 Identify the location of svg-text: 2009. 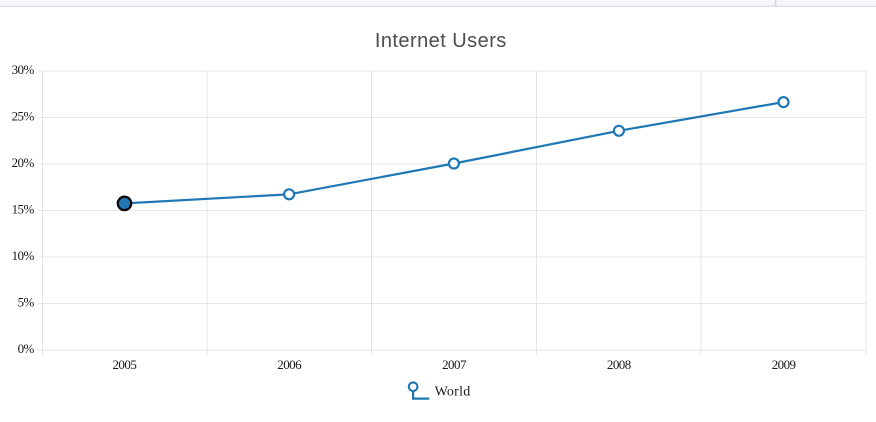
(784, 364).